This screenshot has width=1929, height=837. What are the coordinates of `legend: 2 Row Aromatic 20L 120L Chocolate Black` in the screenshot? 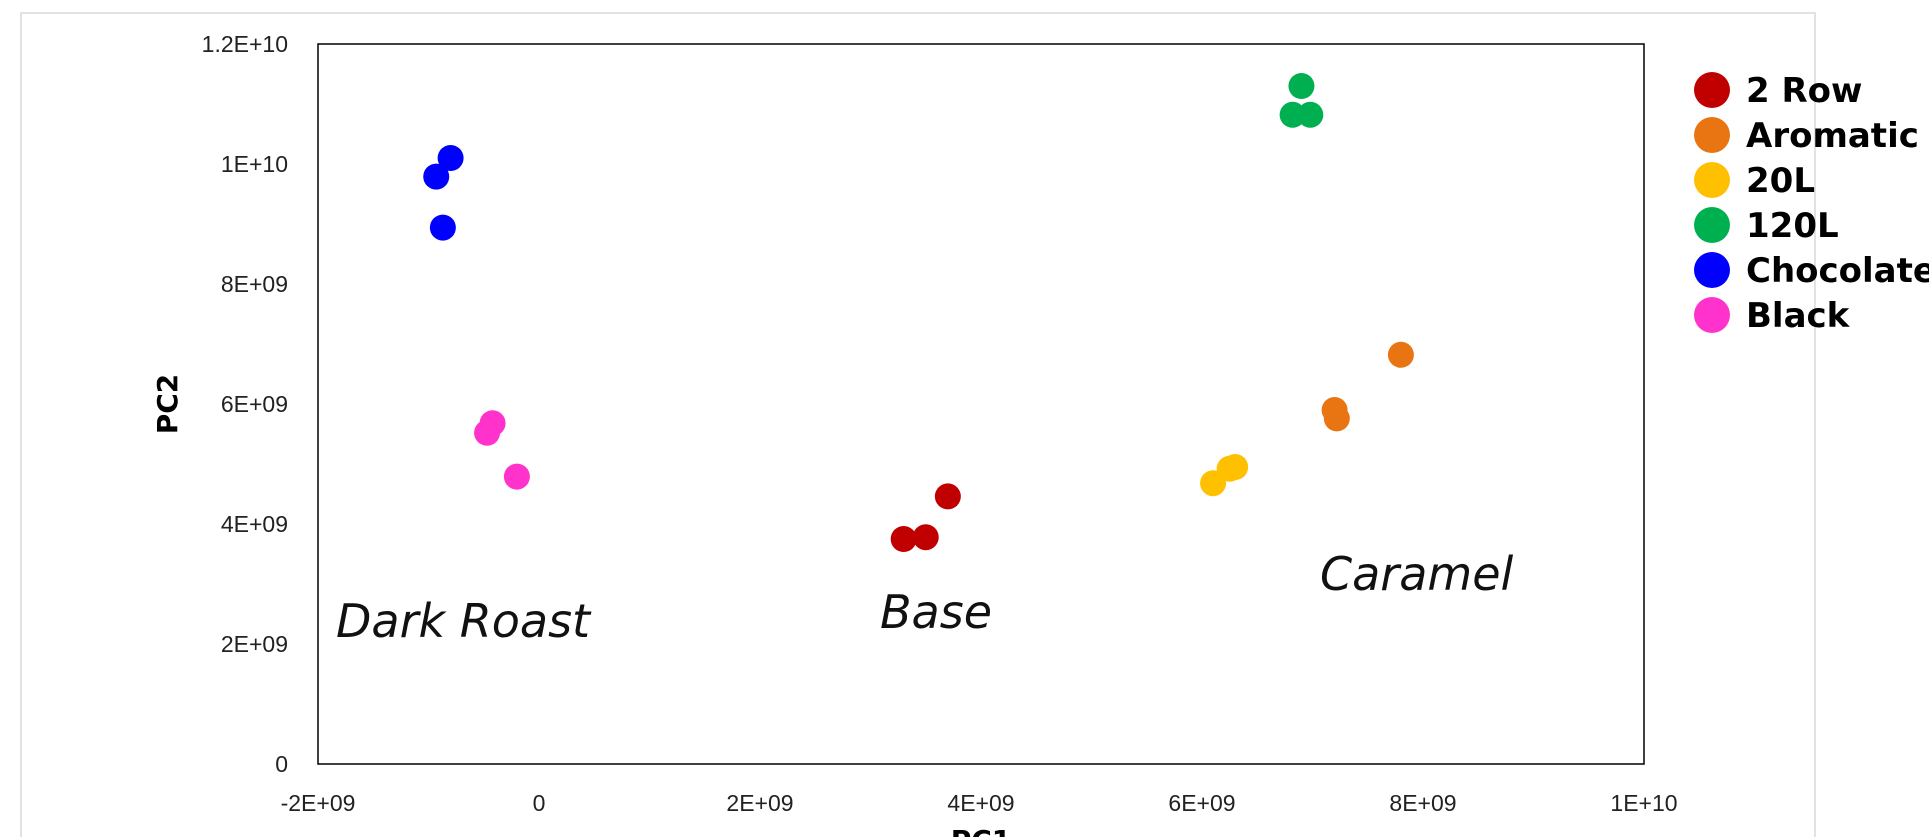 It's located at (1811, 203).